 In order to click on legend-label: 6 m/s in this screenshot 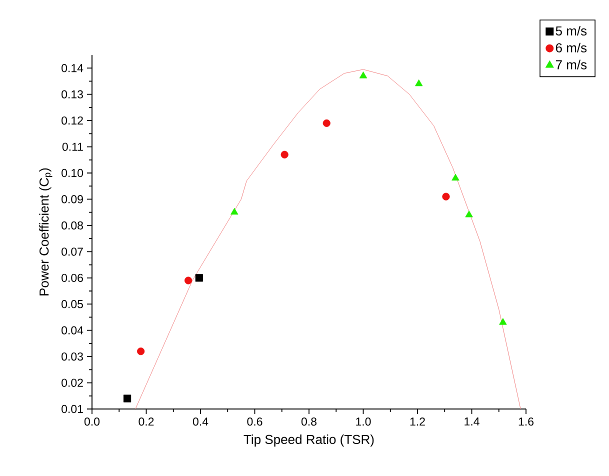, I will do `click(571, 47)`.